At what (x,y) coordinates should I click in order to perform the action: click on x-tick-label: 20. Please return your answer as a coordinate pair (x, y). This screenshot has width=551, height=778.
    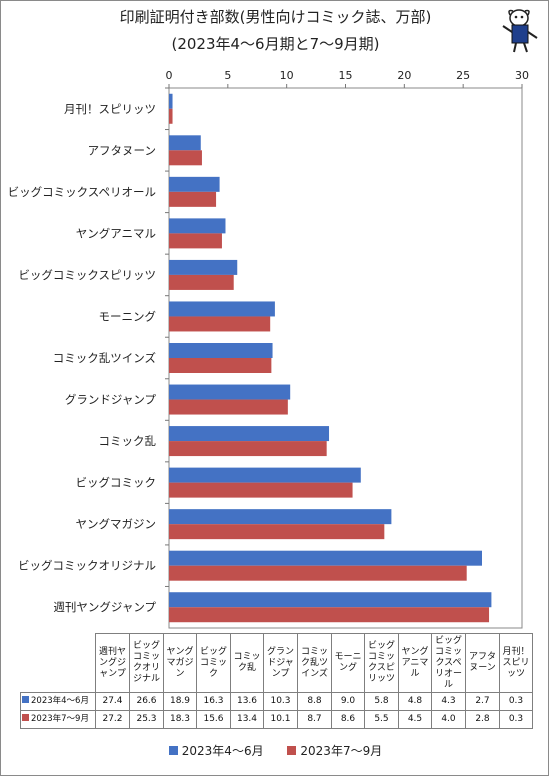
    Looking at the image, I should click on (404, 75).